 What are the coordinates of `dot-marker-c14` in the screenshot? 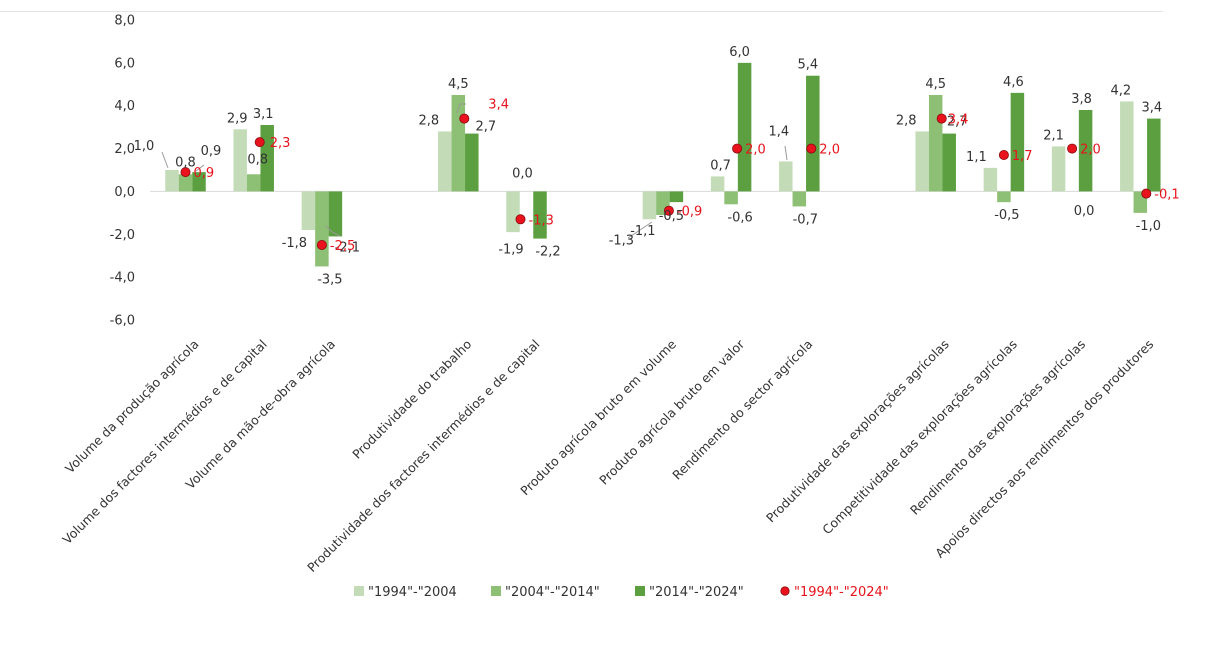 It's located at (1146, 193).